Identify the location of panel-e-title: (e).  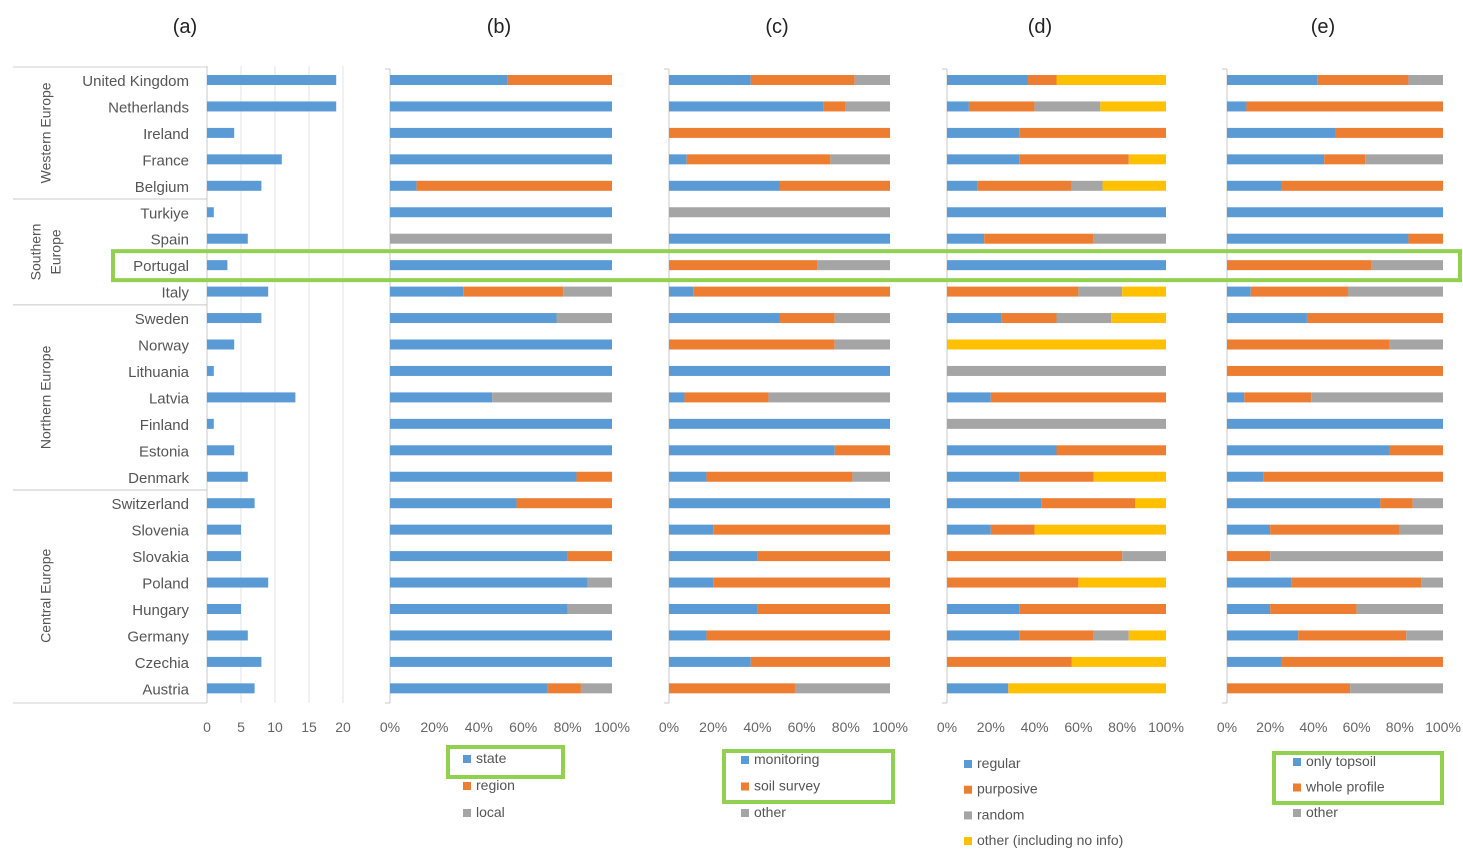
(1323, 27).